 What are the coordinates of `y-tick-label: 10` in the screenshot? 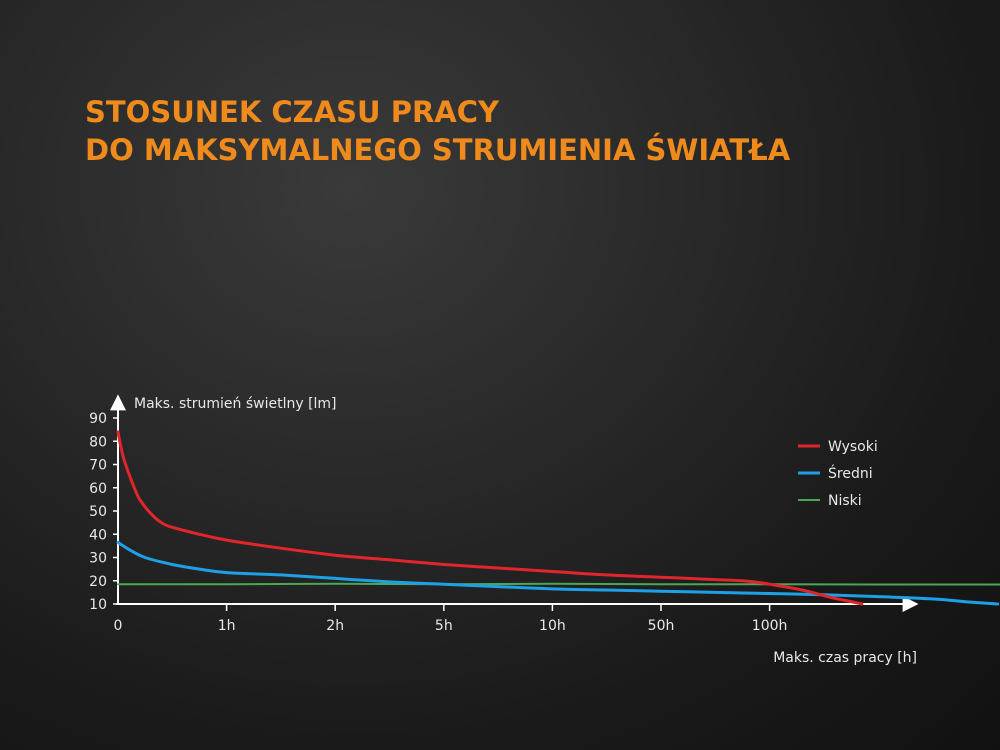 It's located at (98, 605).